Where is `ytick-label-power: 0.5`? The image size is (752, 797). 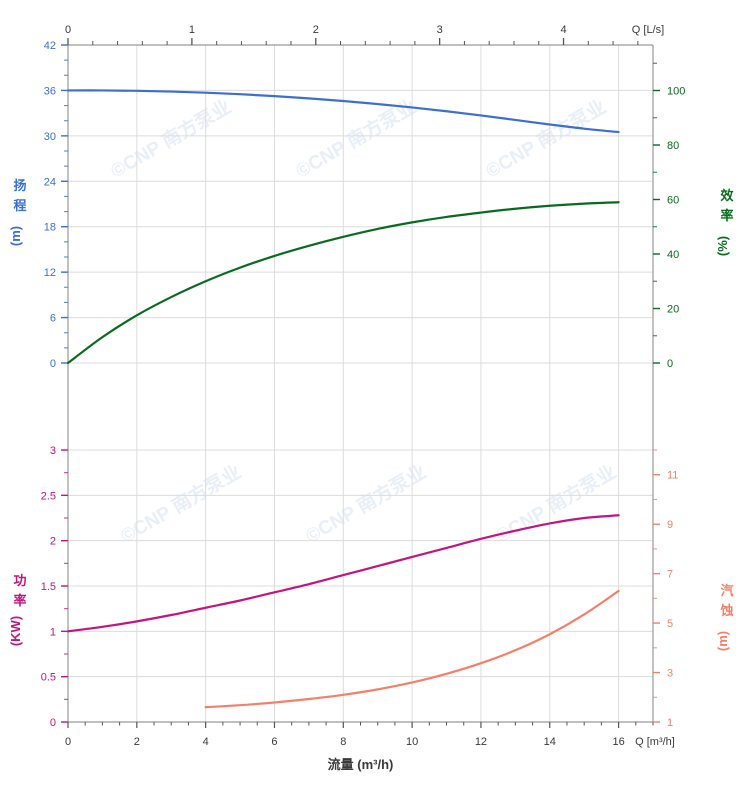 ytick-label-power: 0.5 is located at coordinates (48, 678).